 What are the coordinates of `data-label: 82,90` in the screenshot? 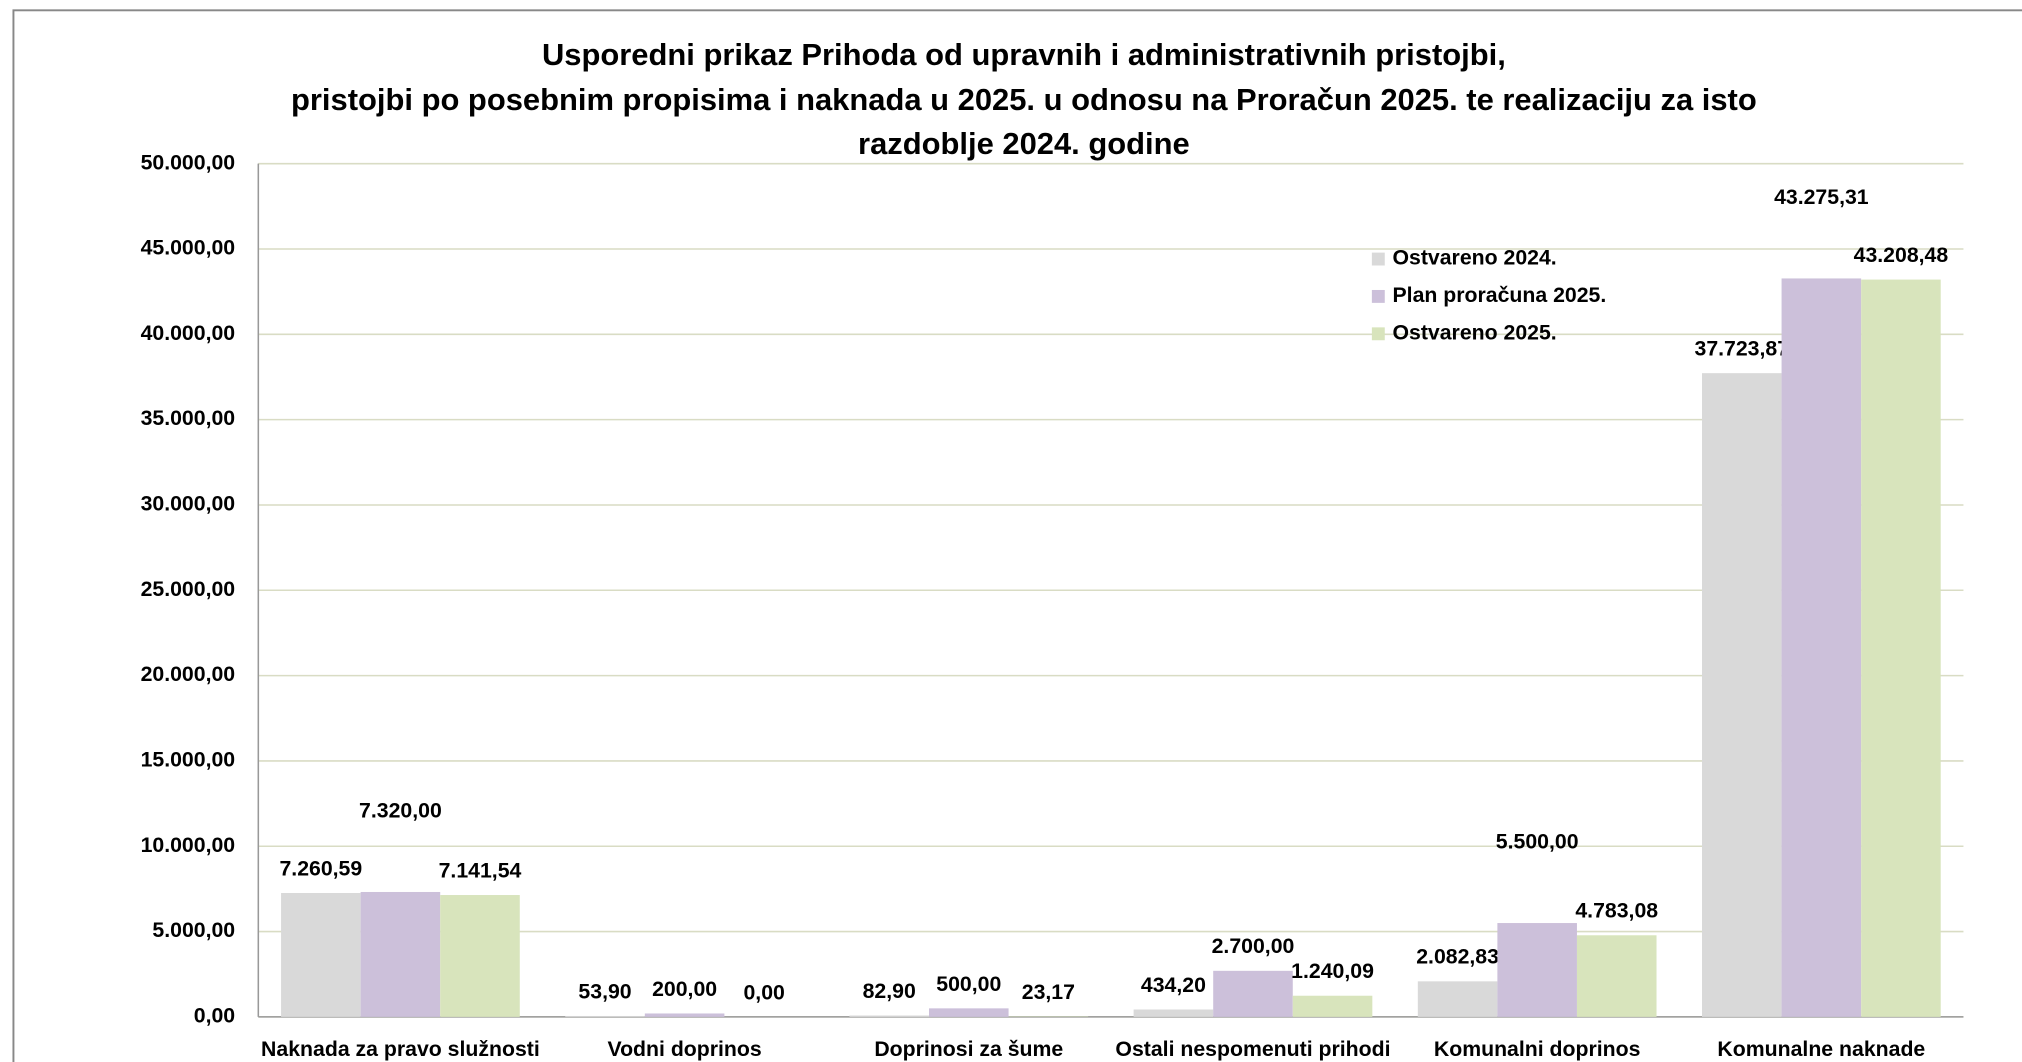 It's located at (889, 991).